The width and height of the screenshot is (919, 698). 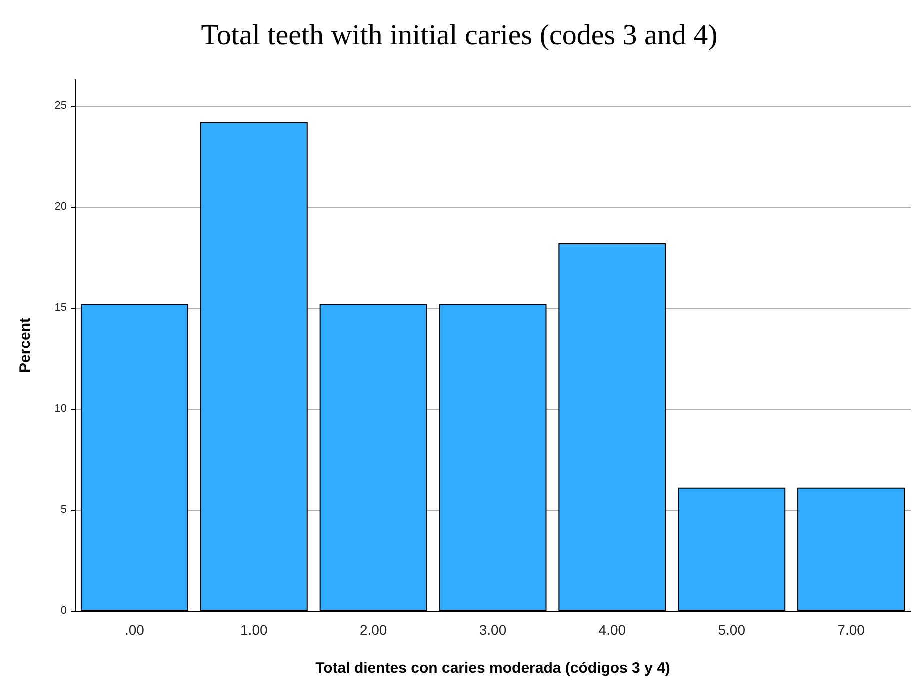 I want to click on y-tick-label: 10, so click(x=60, y=409).